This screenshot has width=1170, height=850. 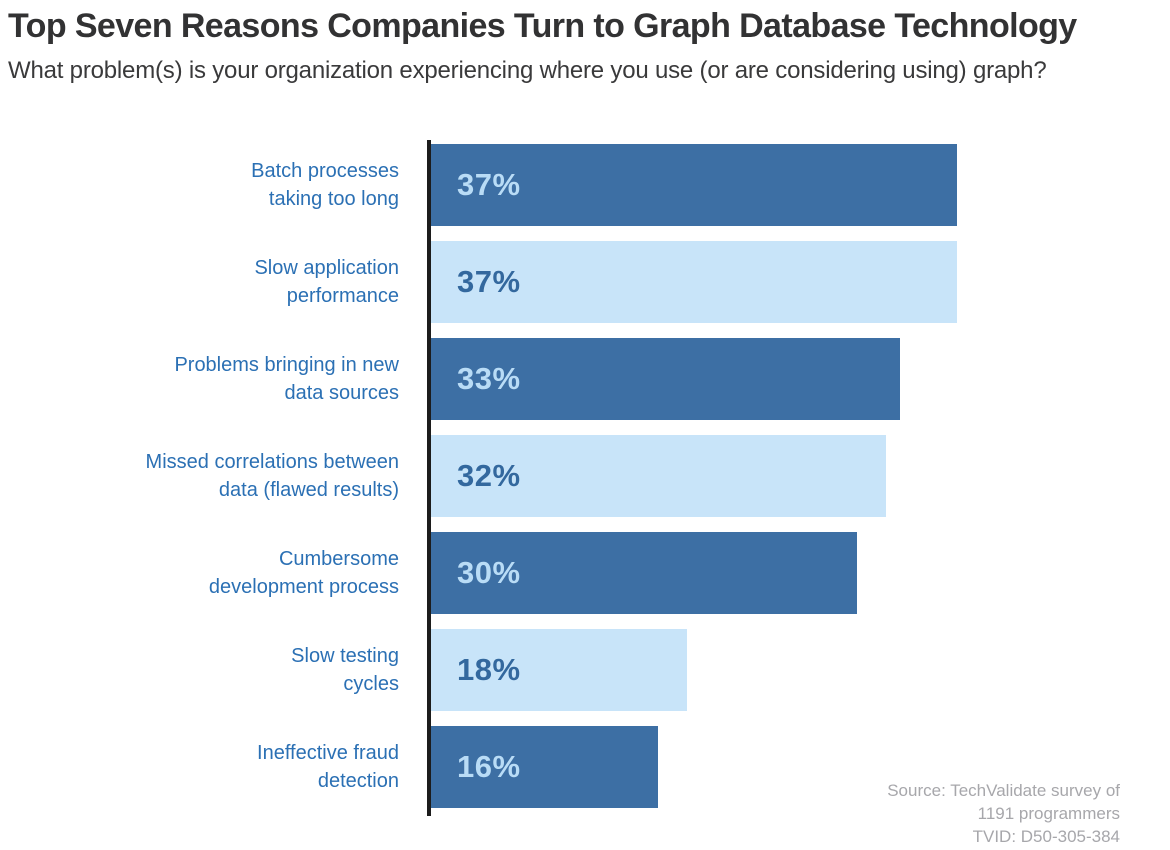 I want to click on bar: 33%, so click(x=665, y=379).